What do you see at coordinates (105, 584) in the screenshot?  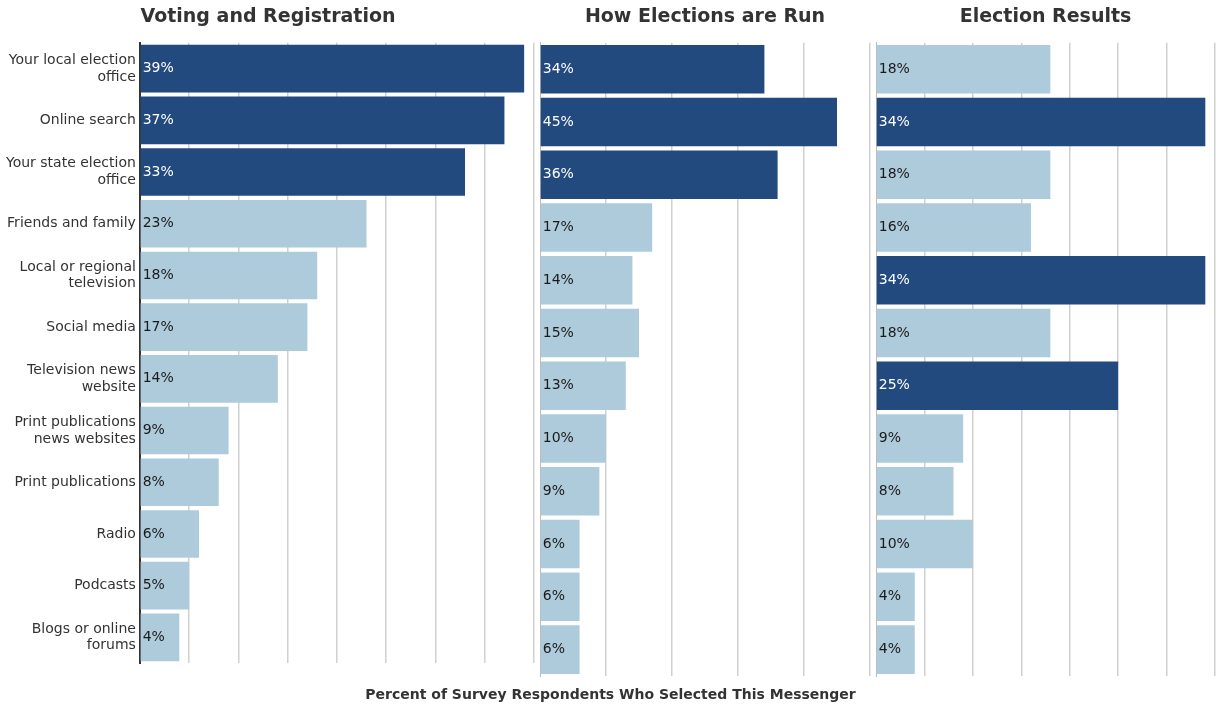 I see `y-tick-label: Podcasts` at bounding box center [105, 584].